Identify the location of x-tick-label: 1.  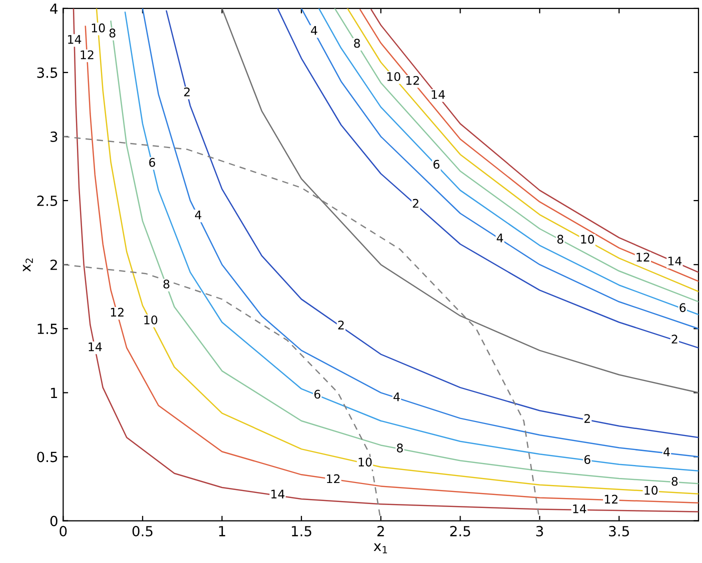
(222, 531).